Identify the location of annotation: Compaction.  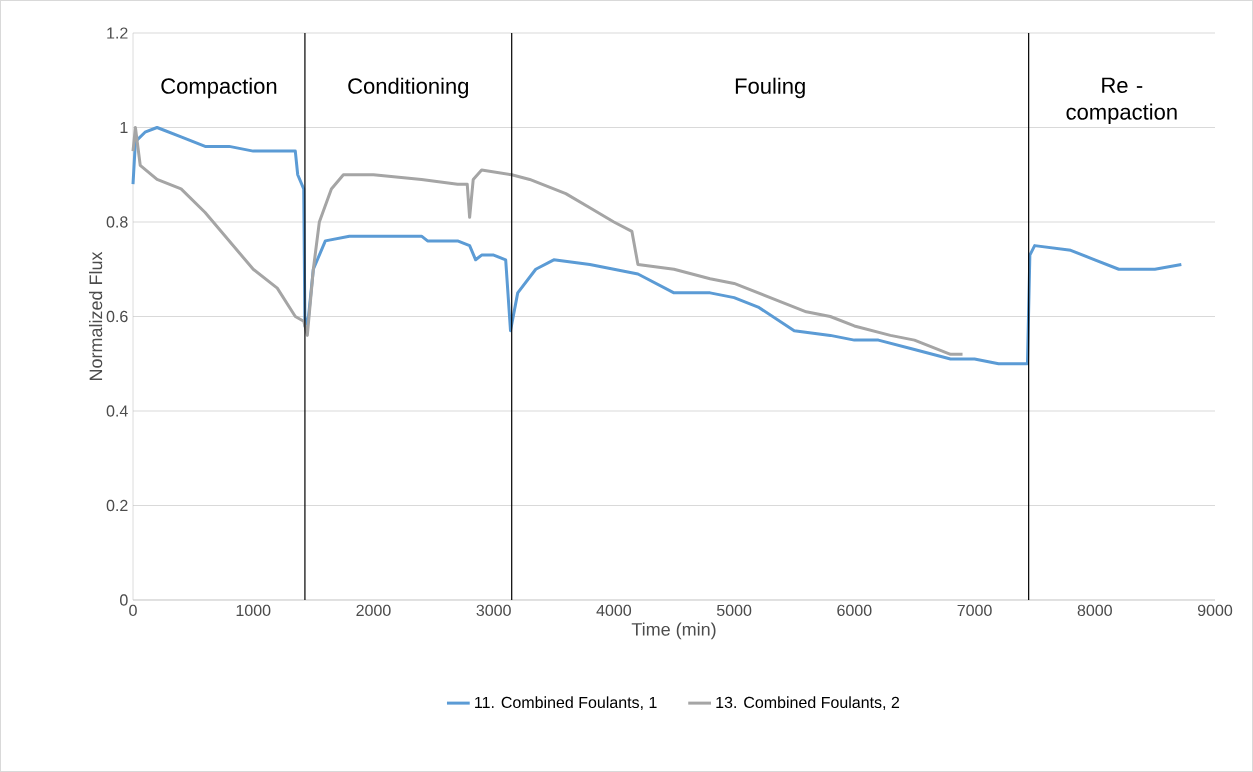
(219, 88).